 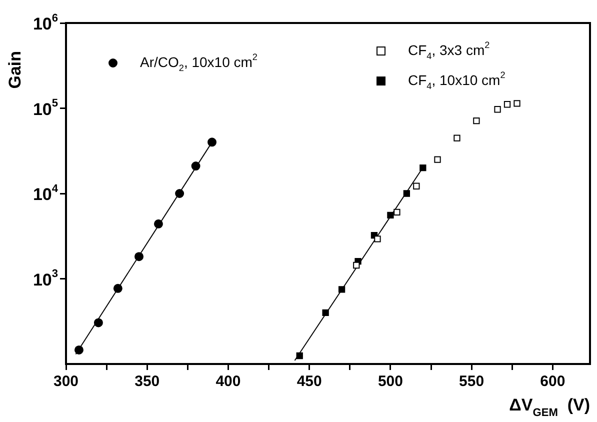 What do you see at coordinates (309, 381) in the screenshot?
I see `x-tick-label: 450` at bounding box center [309, 381].